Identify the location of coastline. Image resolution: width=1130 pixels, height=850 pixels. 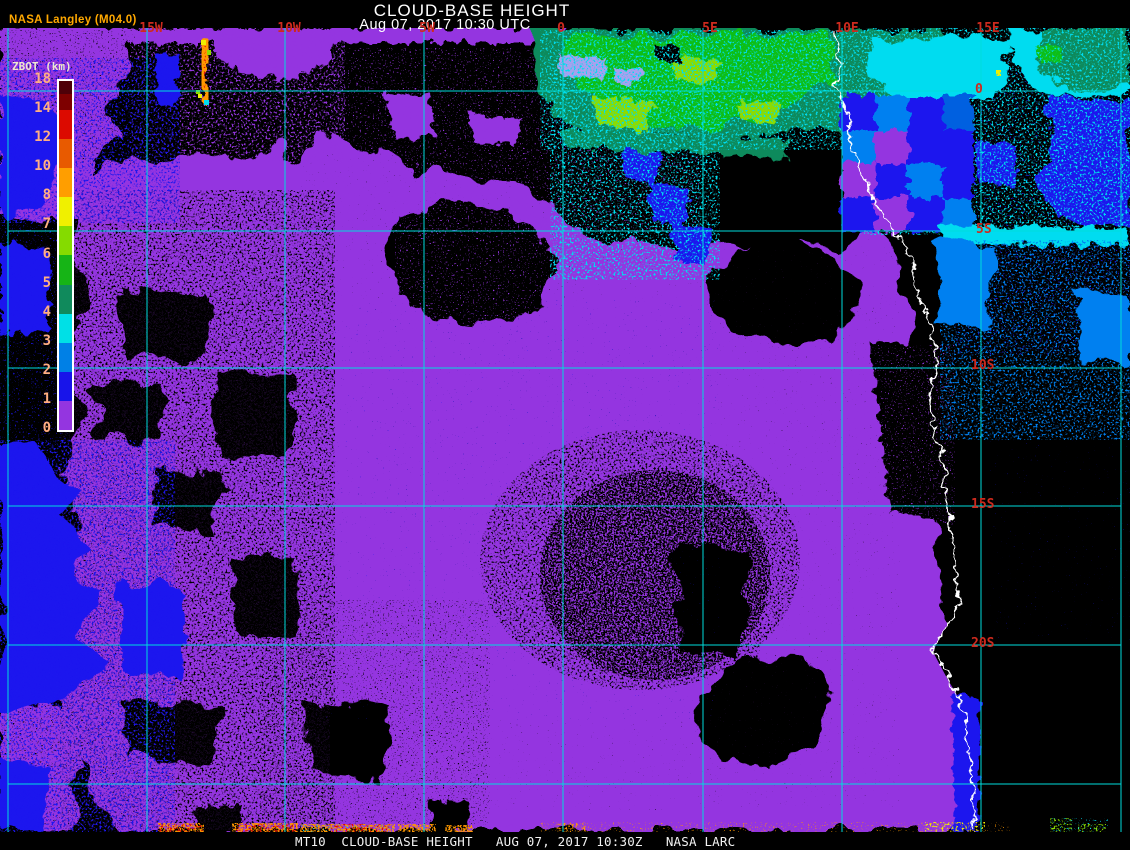
(904, 430).